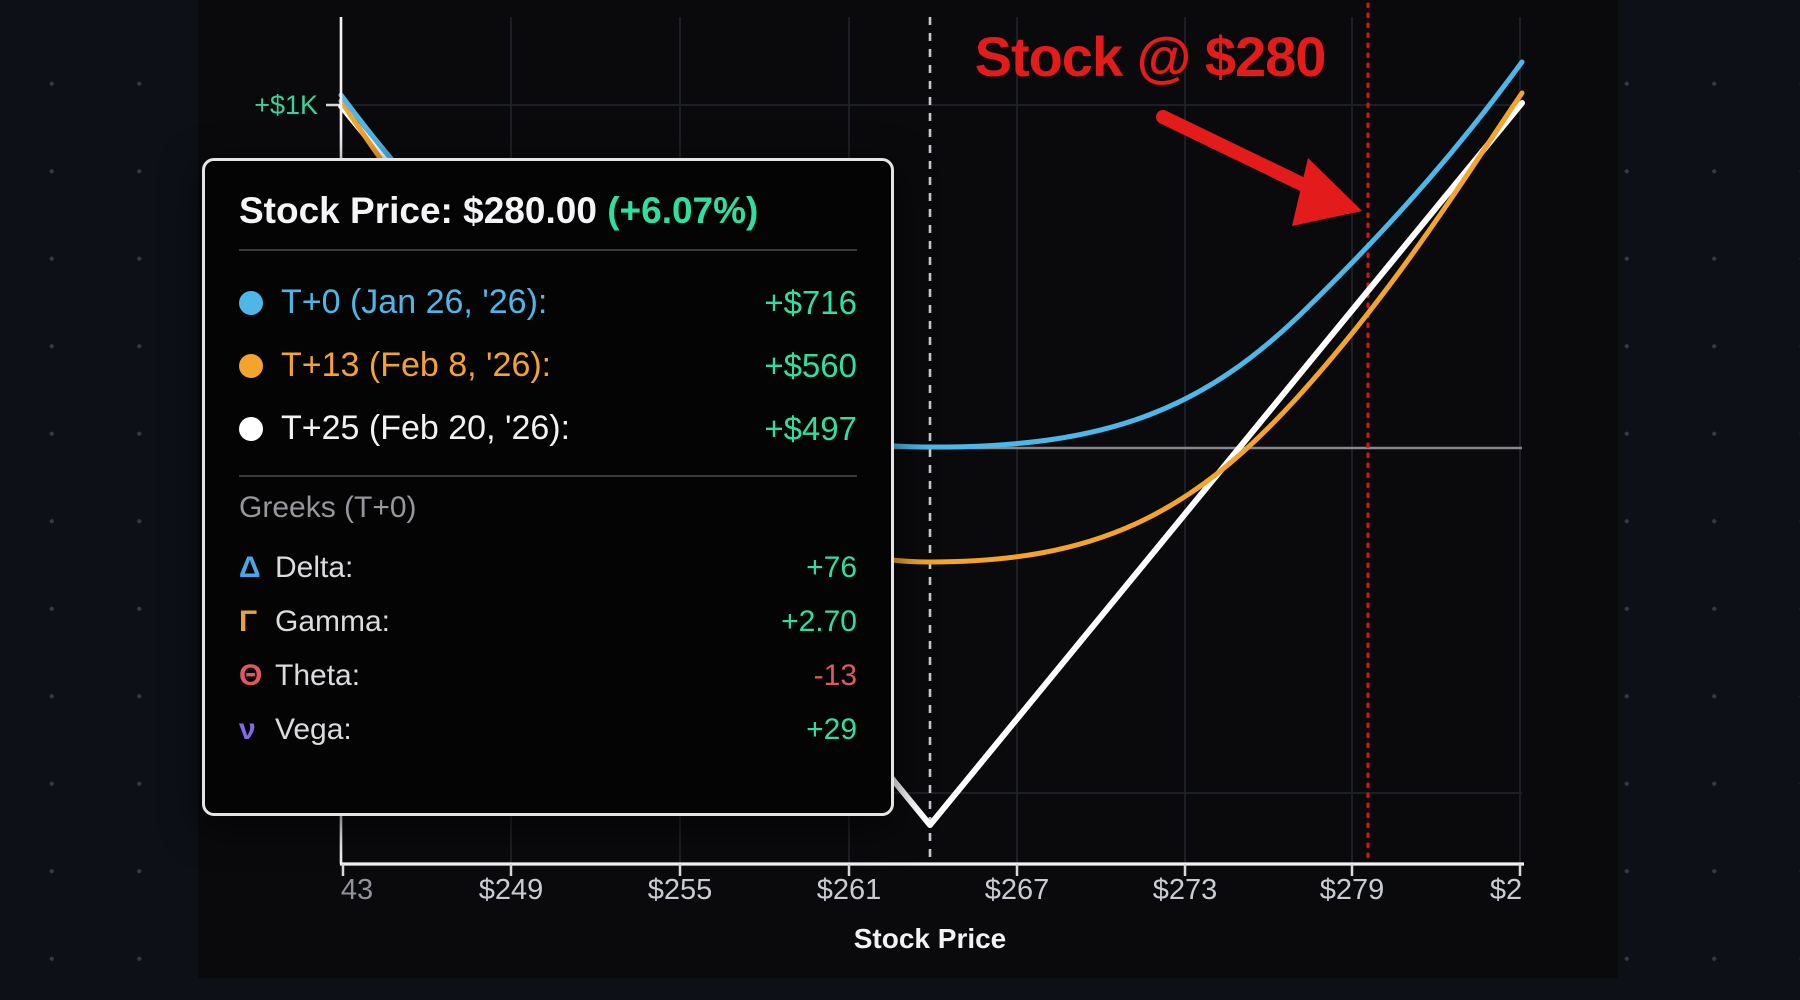  I want to click on t25-dot-icon, so click(251, 428).